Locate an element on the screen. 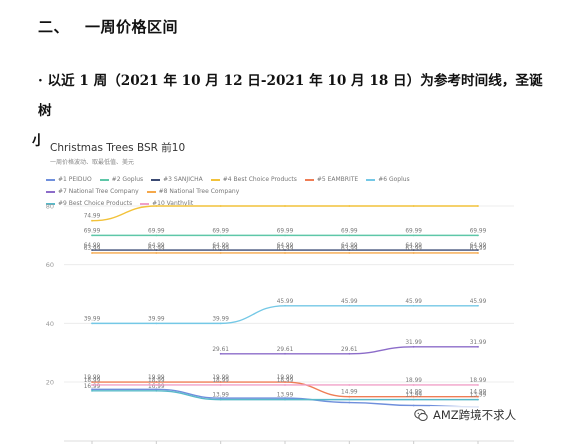 Image resolution: width=566 pixels, height=444 pixels. legend-label: #7 National Tree Company is located at coordinates (98, 191).